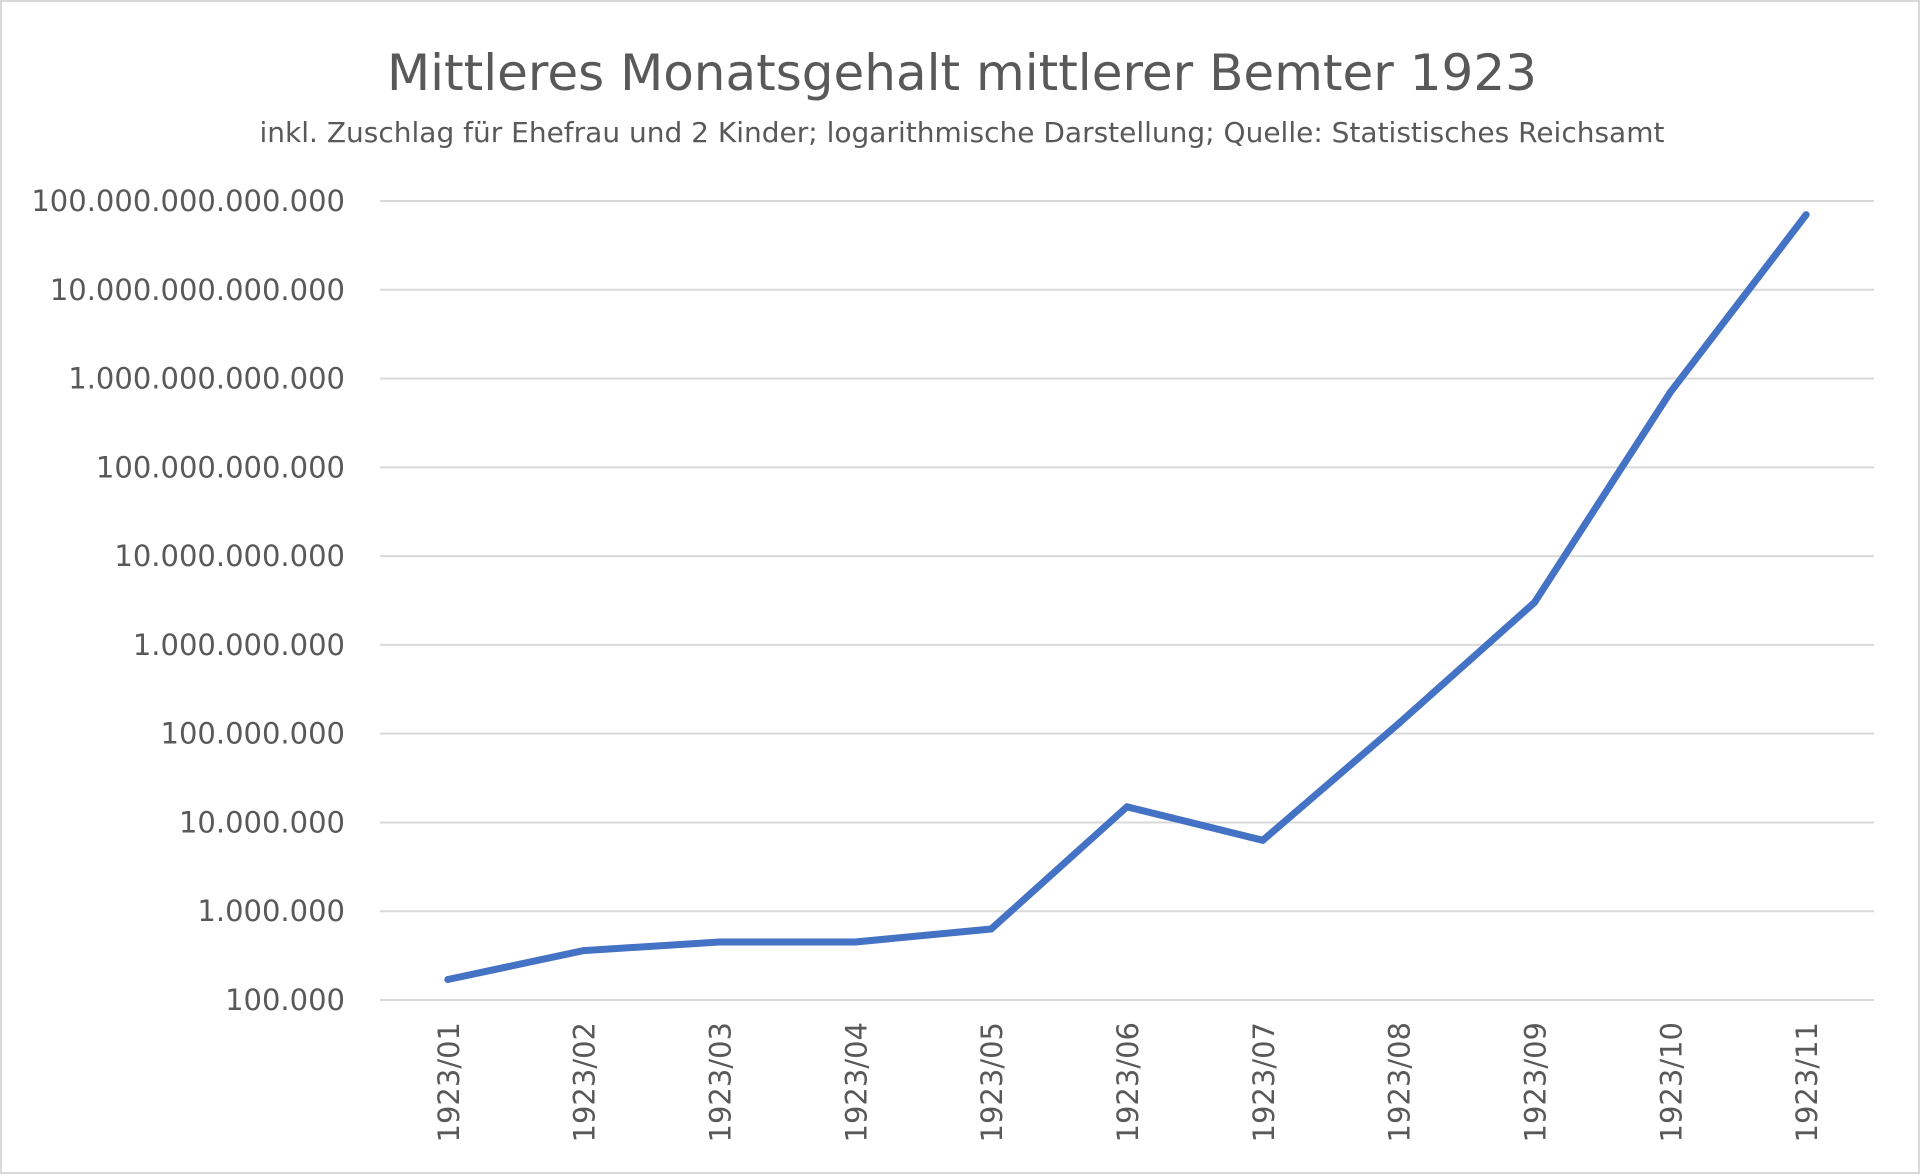  Describe the element at coordinates (585, 1082) in the screenshot. I see `x-tick-label: 1923/02` at that location.